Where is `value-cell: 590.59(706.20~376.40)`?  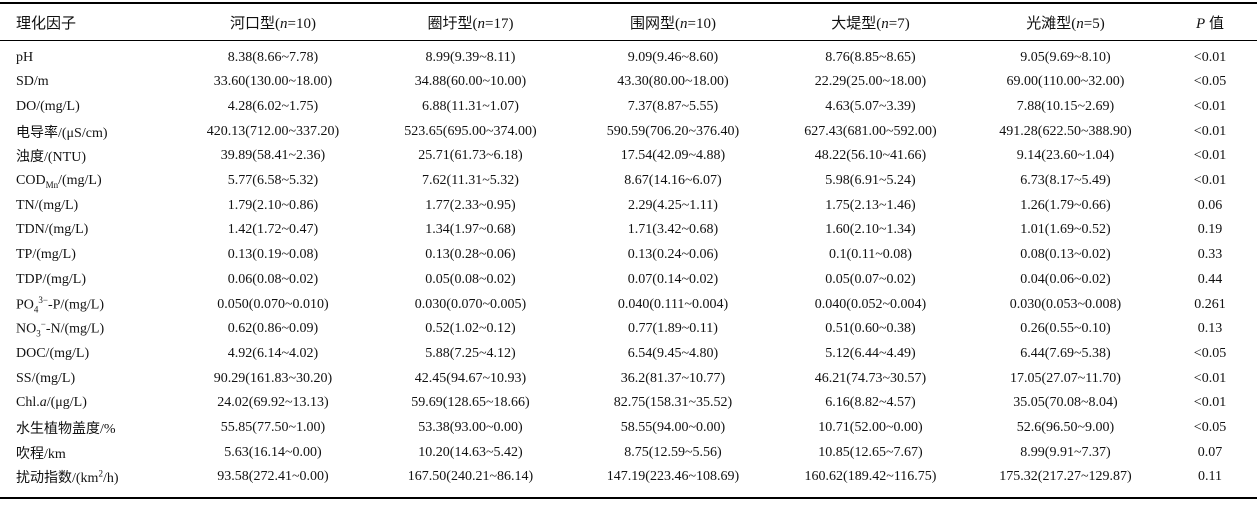 value-cell: 590.59(706.20~376.40) is located at coordinates (673, 131).